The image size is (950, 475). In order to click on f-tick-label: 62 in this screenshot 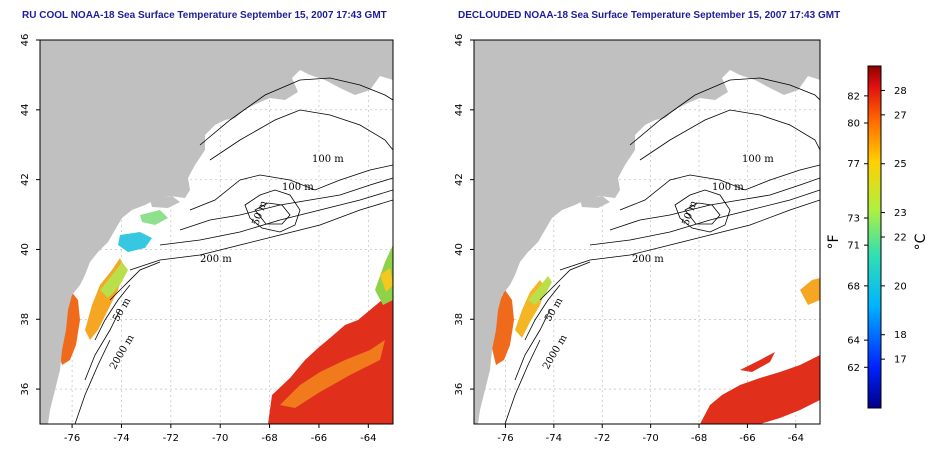, I will do `click(853, 368)`.